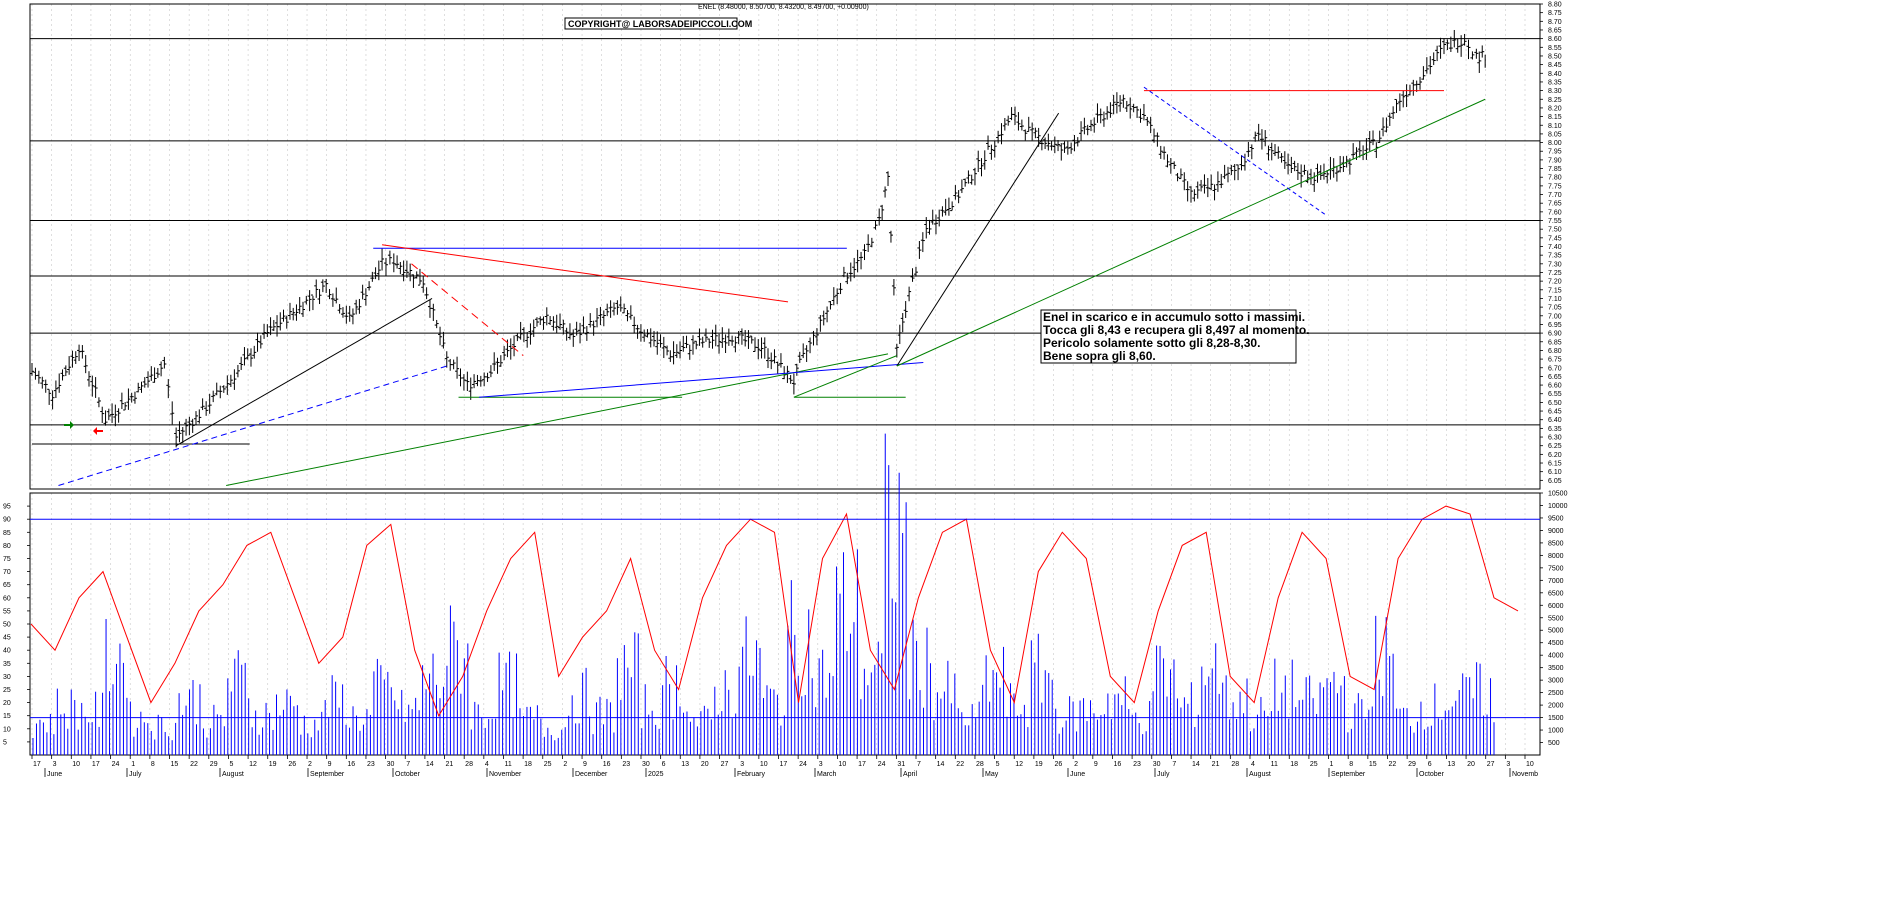 Image resolution: width=1890 pixels, height=902 pixels. I want to click on volume-tick-label: 8000, so click(1556, 556).